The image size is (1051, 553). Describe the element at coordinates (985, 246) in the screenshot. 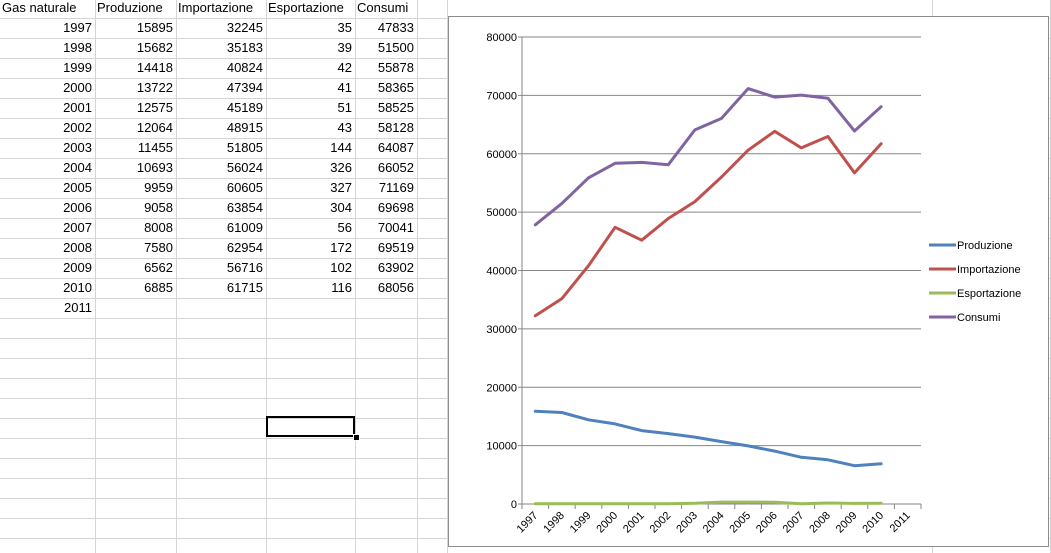

I see `legend-label: Produzione` at that location.